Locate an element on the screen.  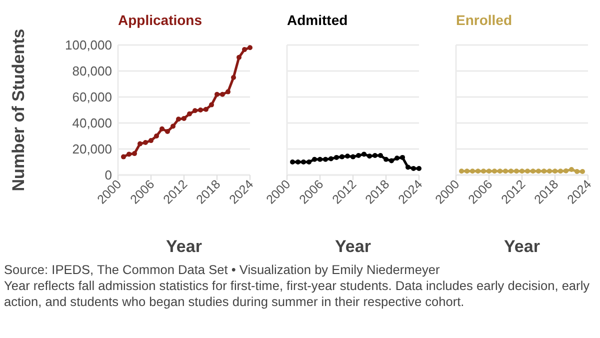
y-tick-label: 0 is located at coordinates (108, 175).